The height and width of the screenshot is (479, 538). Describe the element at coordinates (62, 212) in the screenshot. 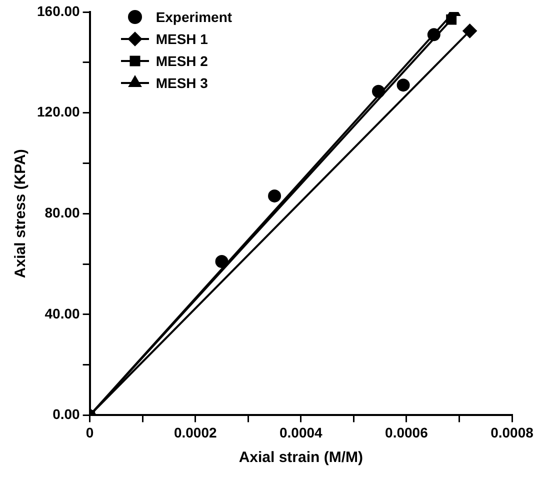

I see `y-tick-label: 80.00` at that location.